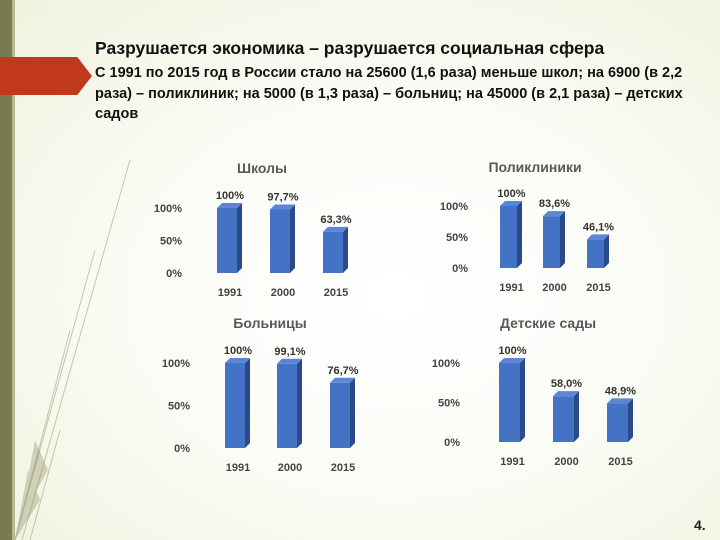 This screenshot has height=540, width=720. I want to click on chart-title: Больницы, so click(269, 323).